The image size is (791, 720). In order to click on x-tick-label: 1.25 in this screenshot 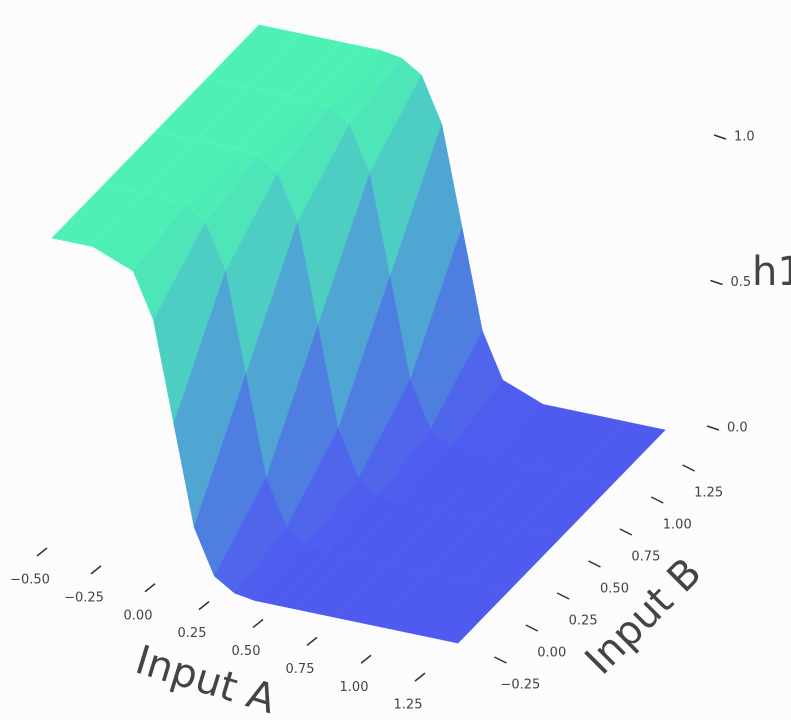, I will do `click(408, 705)`.